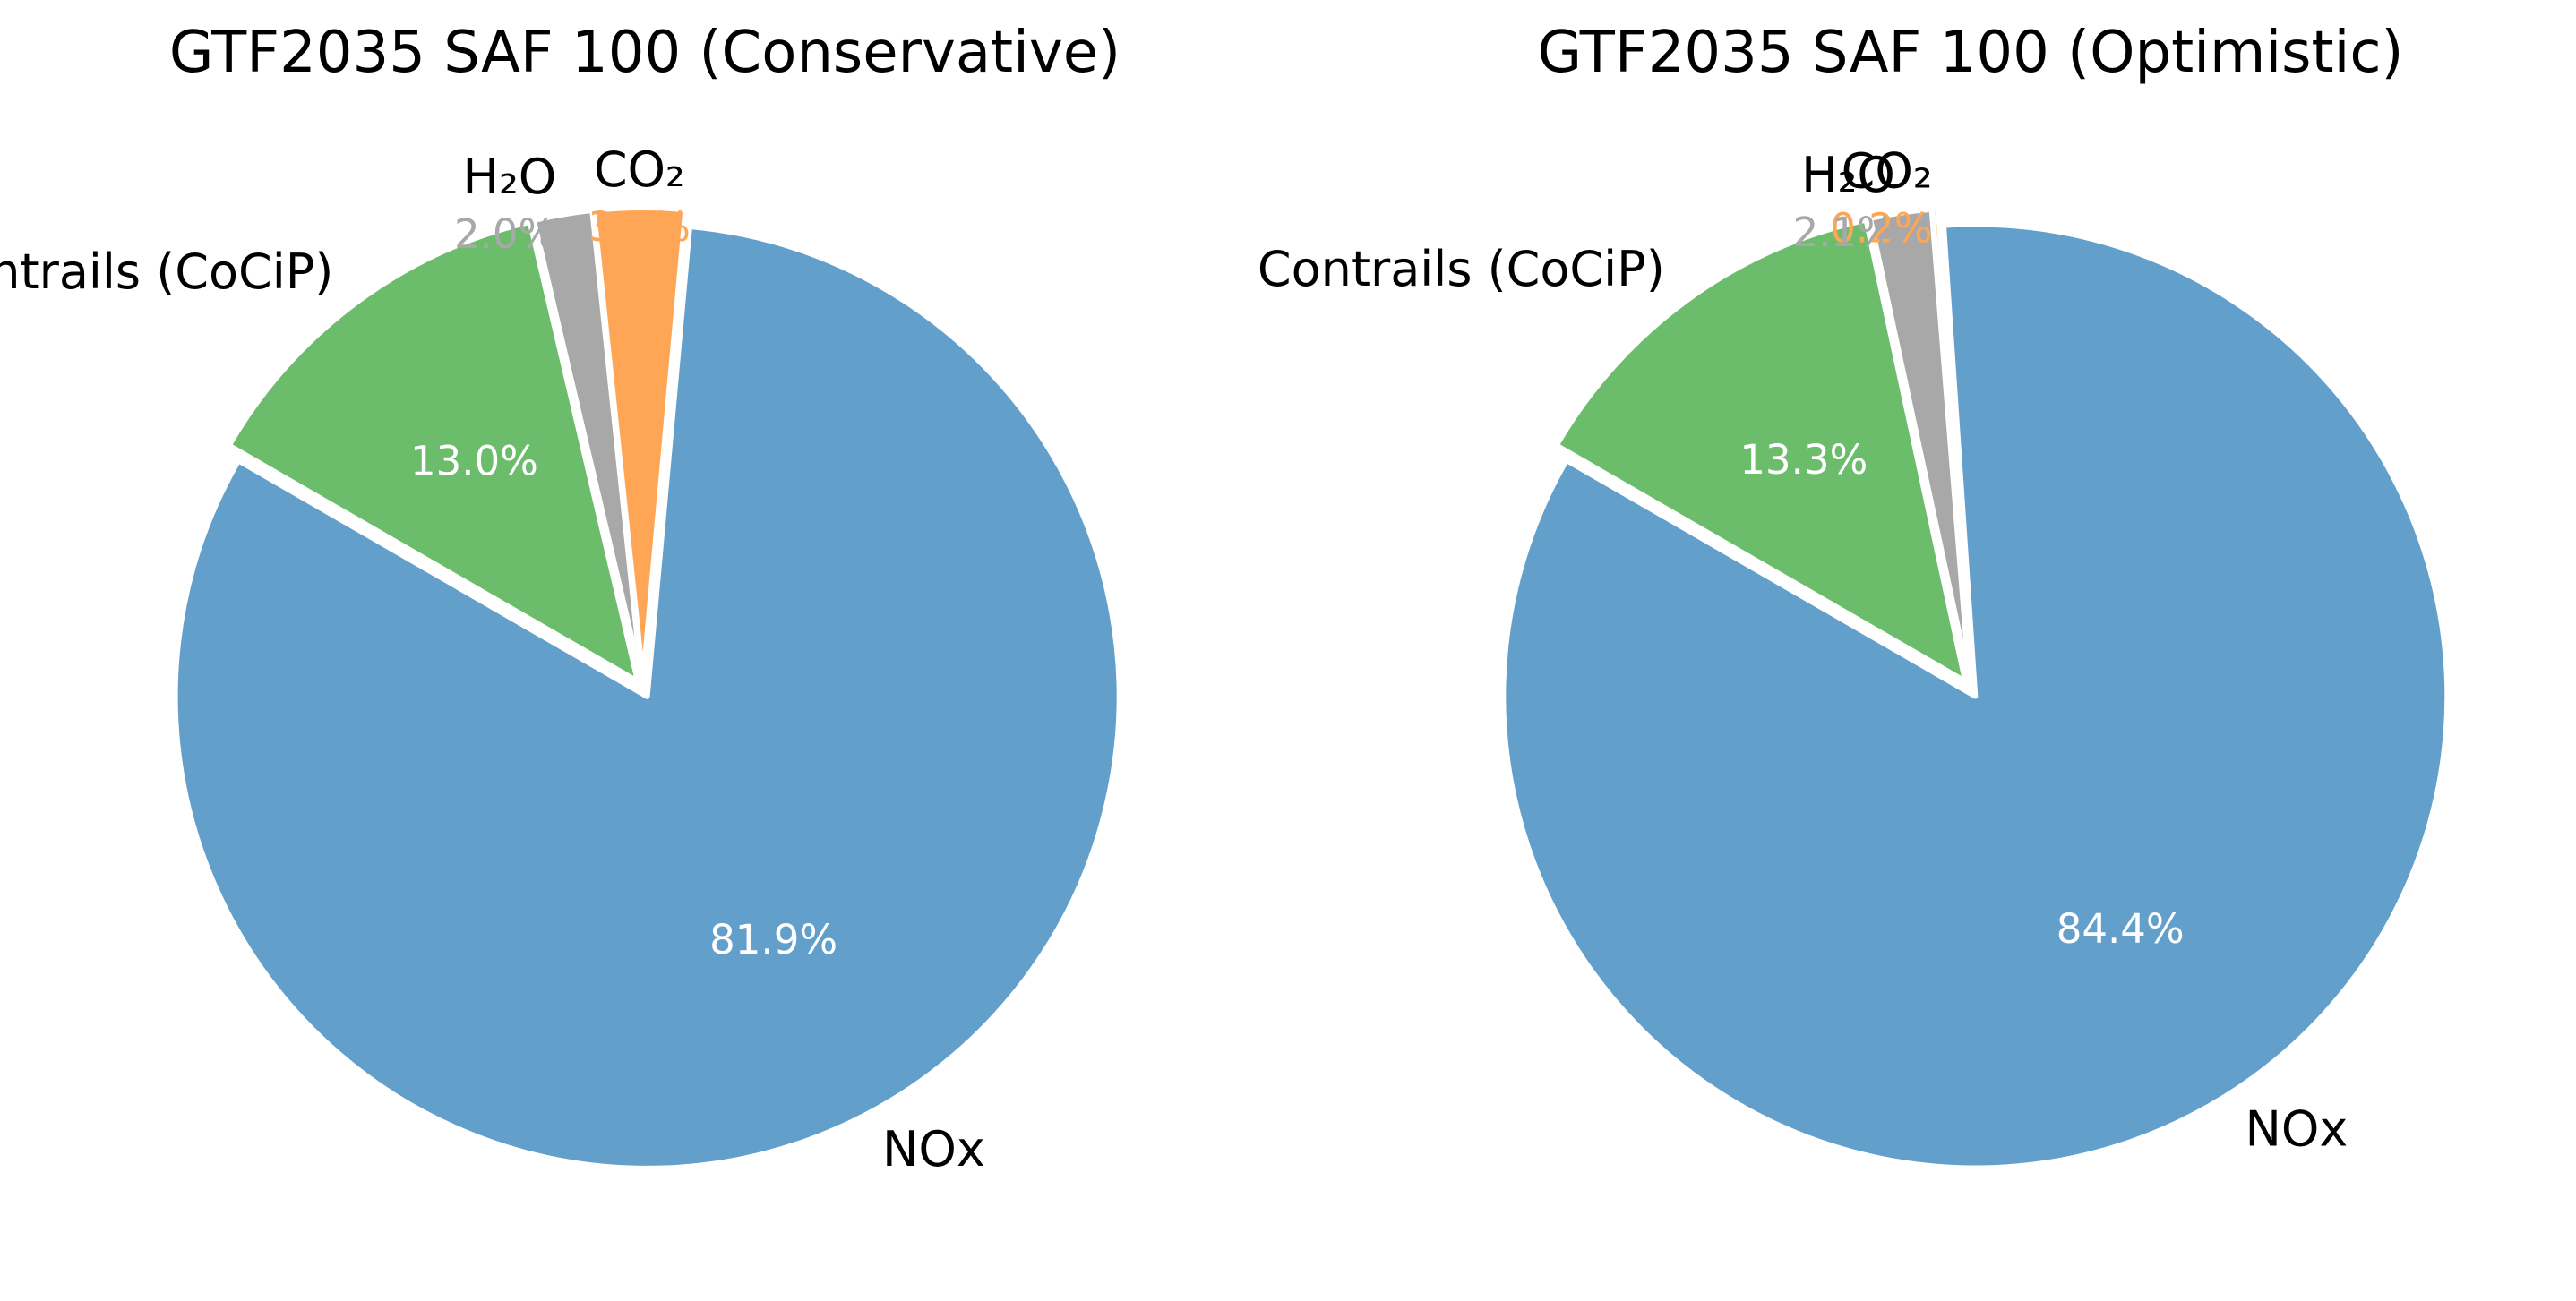 The width and height of the screenshot is (2576, 1301). What do you see at coordinates (474, 461) in the screenshot?
I see `slice-percent-contrails-cocip: 13.0%` at bounding box center [474, 461].